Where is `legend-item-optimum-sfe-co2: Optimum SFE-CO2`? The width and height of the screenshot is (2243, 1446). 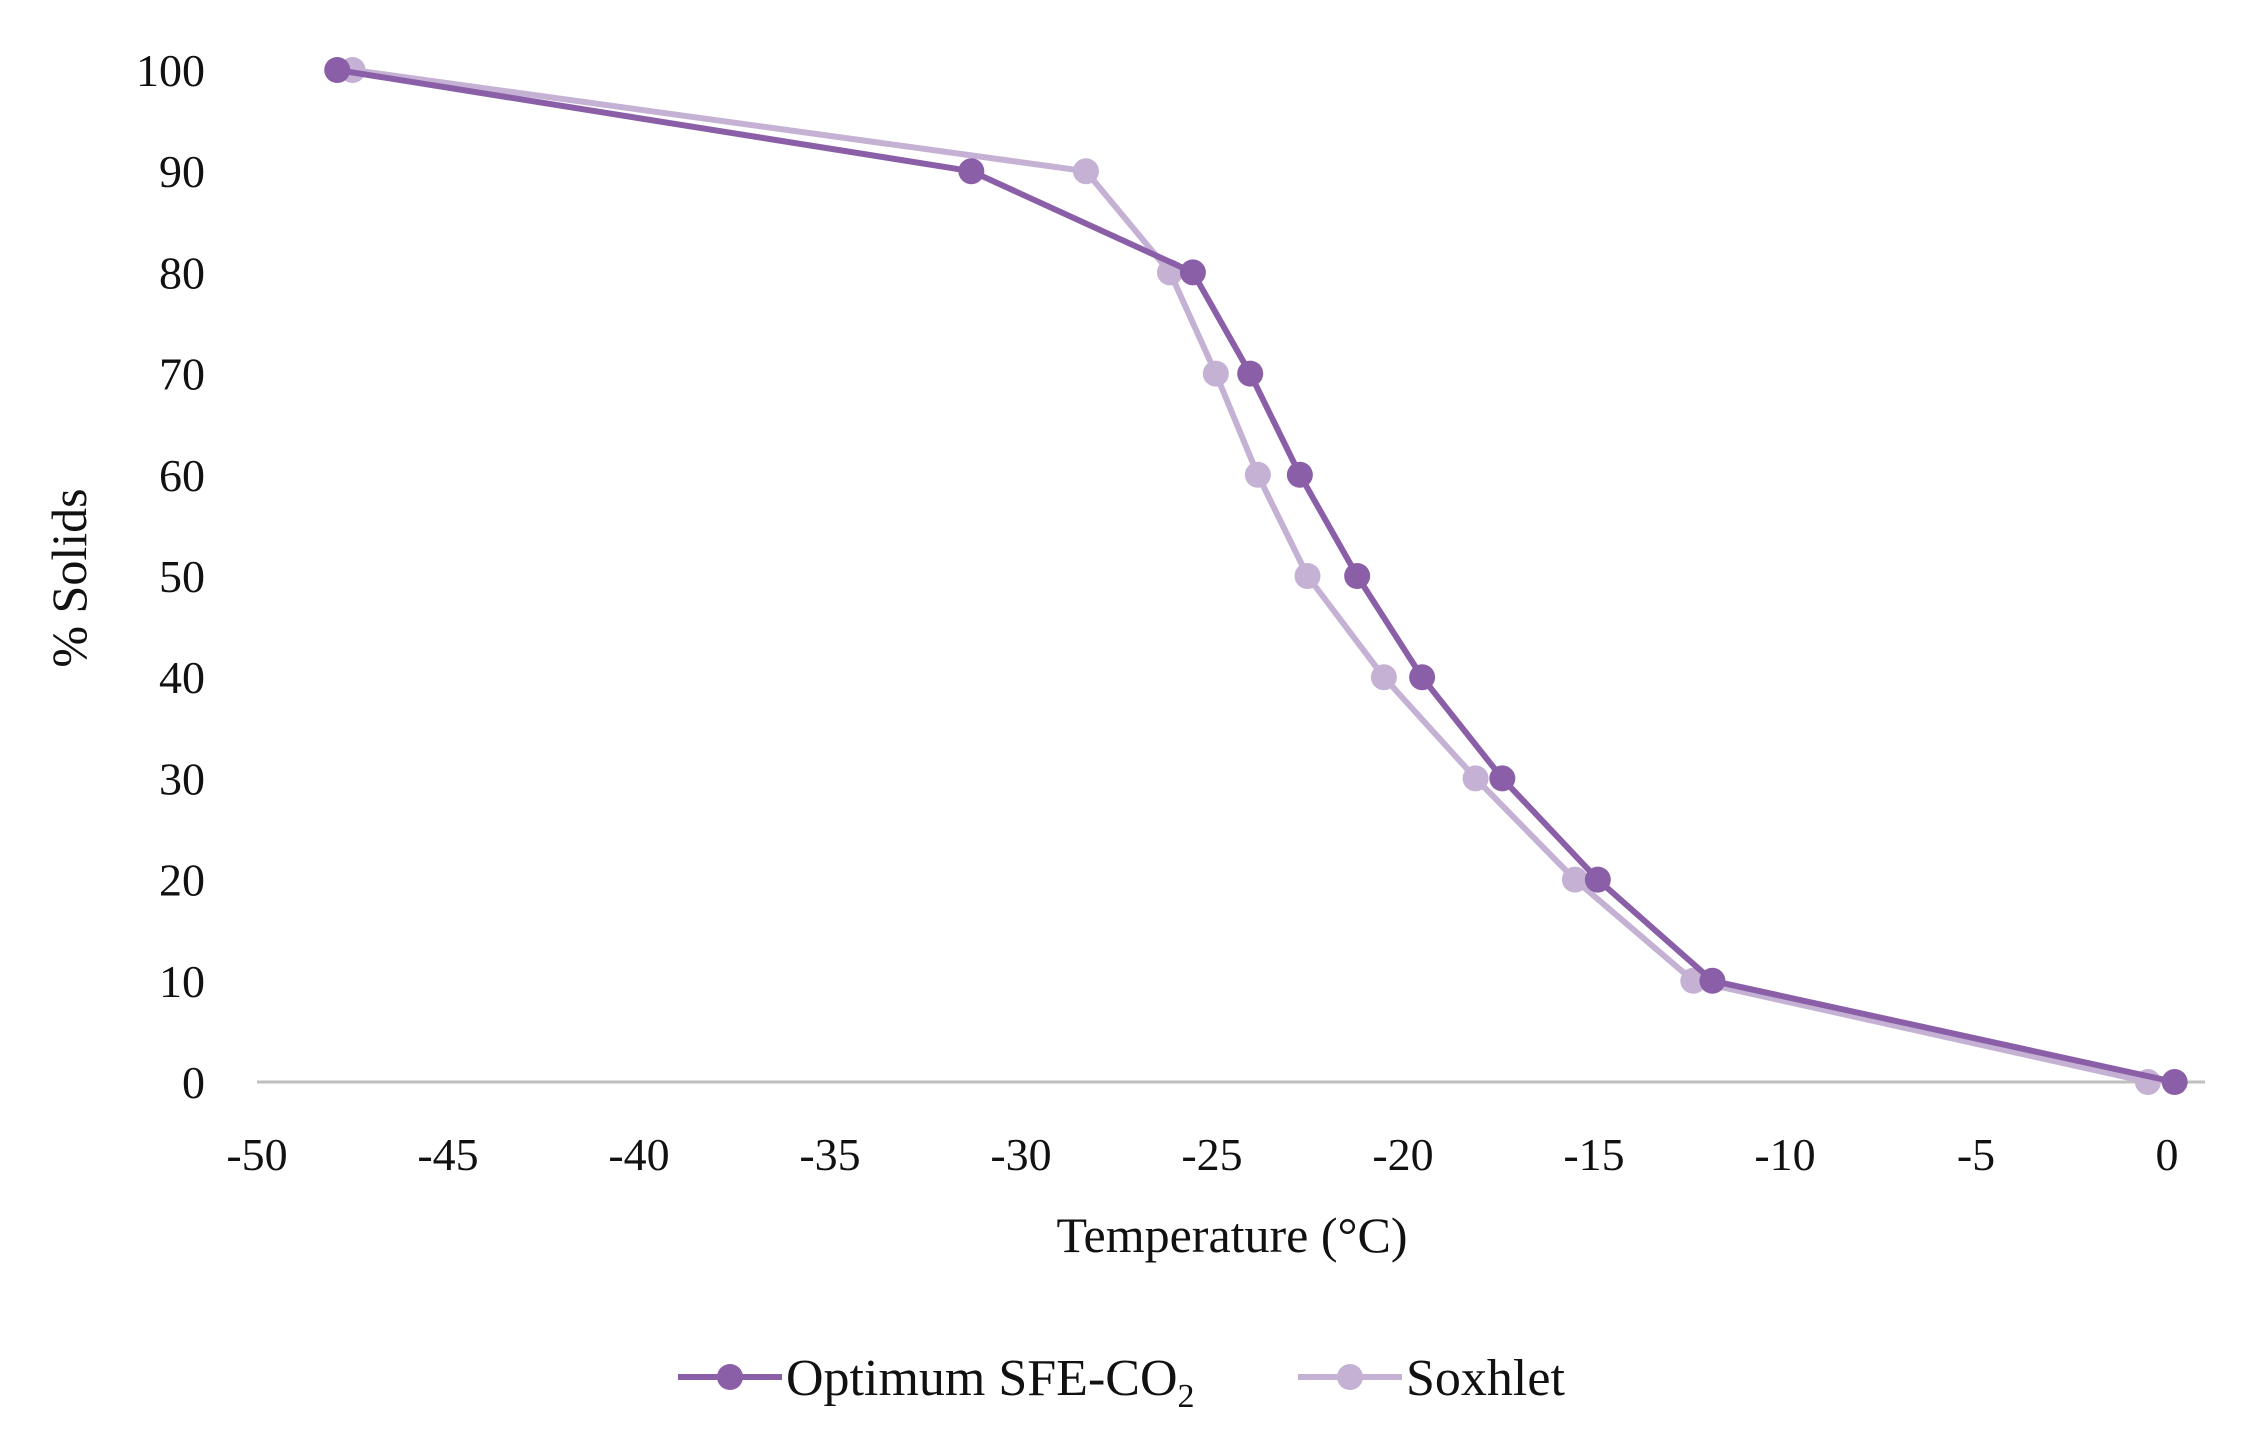
legend-item-optimum-sfe-co2: Optimum SFE-CO2 is located at coordinates (936, 1382).